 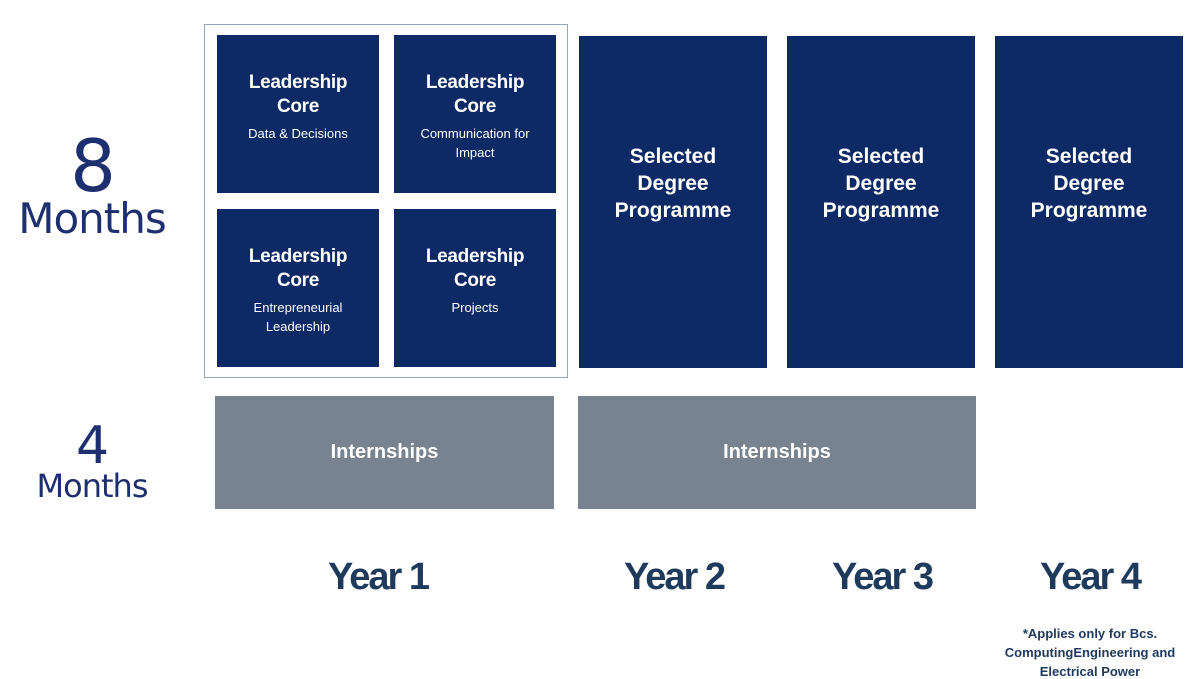 I want to click on year-4-label: Year 4, so click(x=1091, y=577).